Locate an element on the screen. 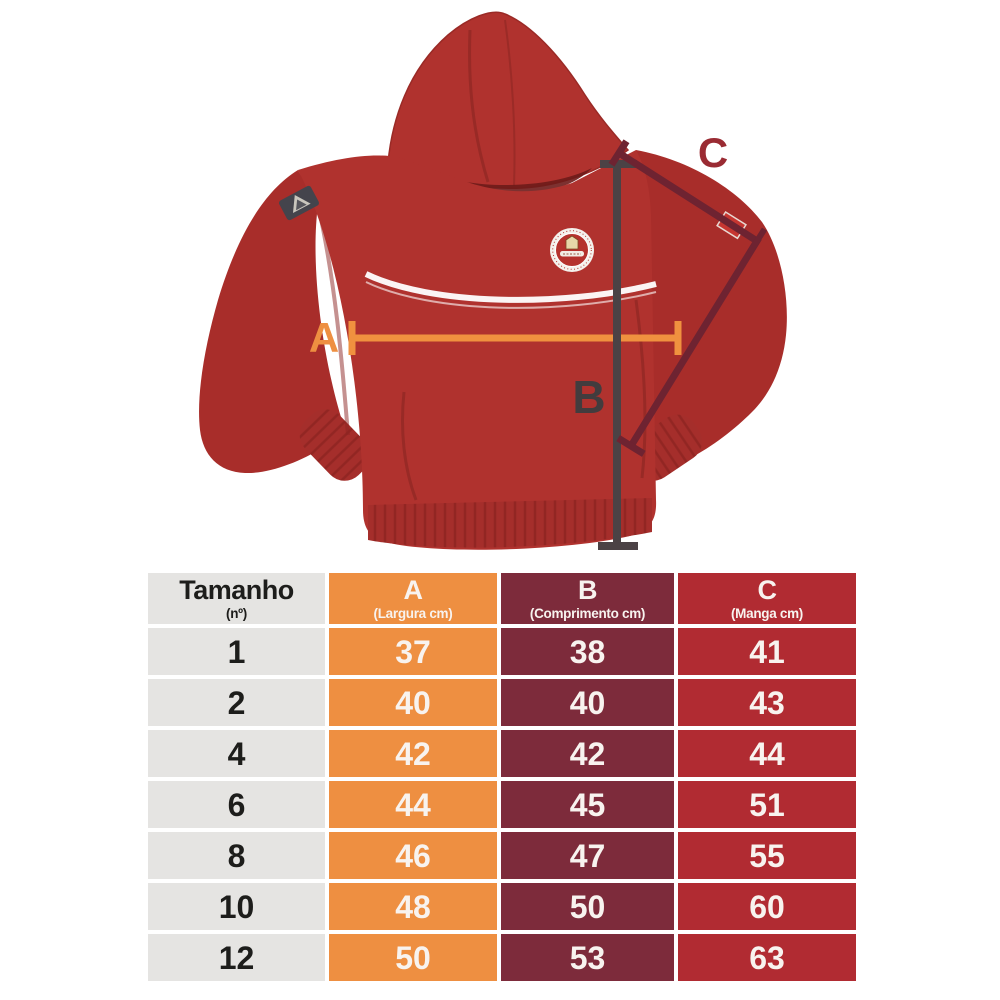 Image resolution: width=1000 pixels, height=1000 pixels. size-cell: 12 is located at coordinates (236, 957).